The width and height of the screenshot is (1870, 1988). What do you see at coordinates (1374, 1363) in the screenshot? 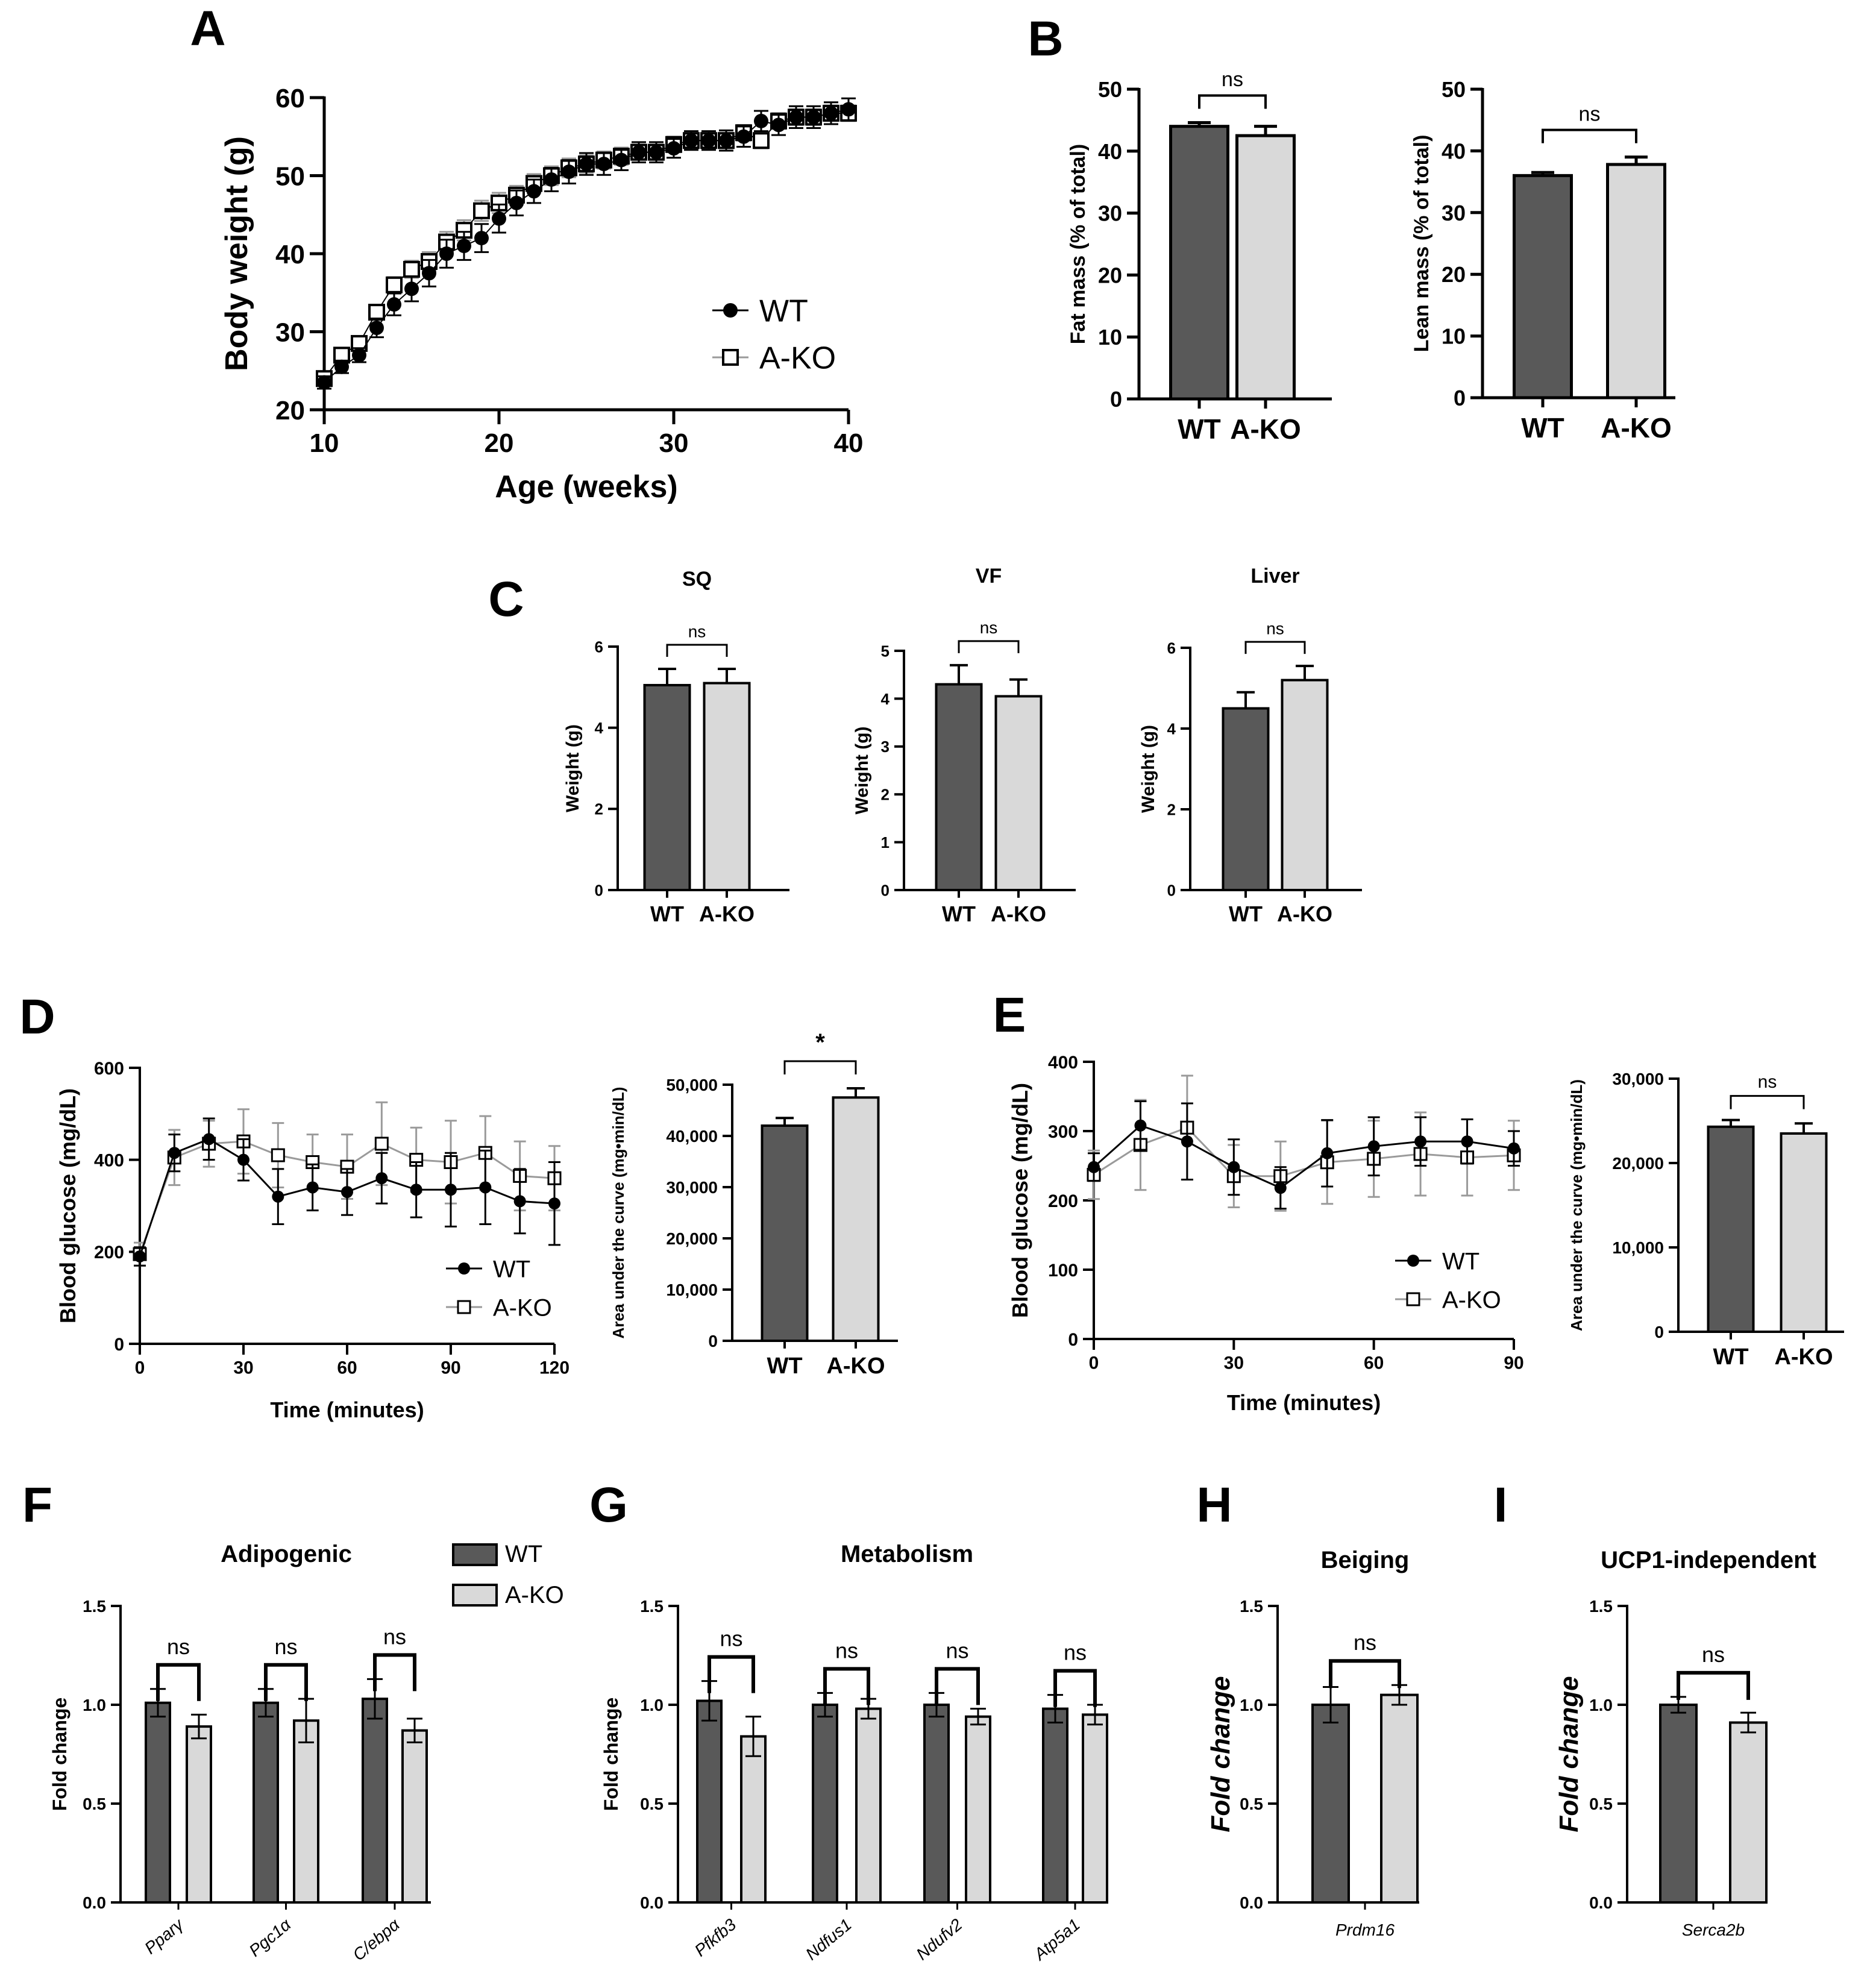
I see `x-tick-label: 60` at bounding box center [1374, 1363].